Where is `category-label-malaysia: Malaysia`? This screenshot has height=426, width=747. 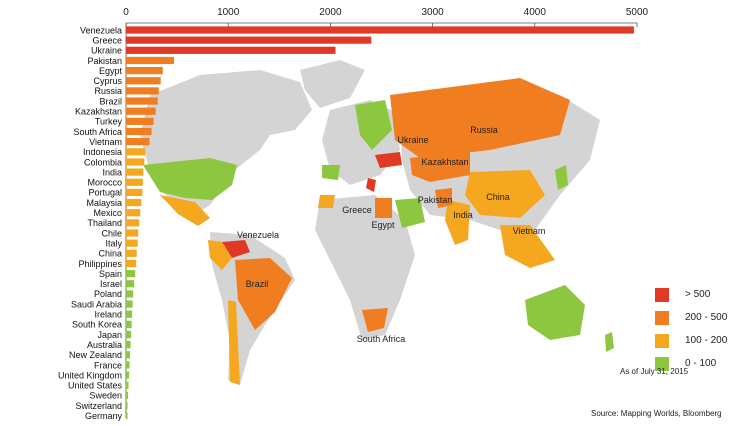
category-label-malaysia: Malaysia is located at coordinates (104, 203).